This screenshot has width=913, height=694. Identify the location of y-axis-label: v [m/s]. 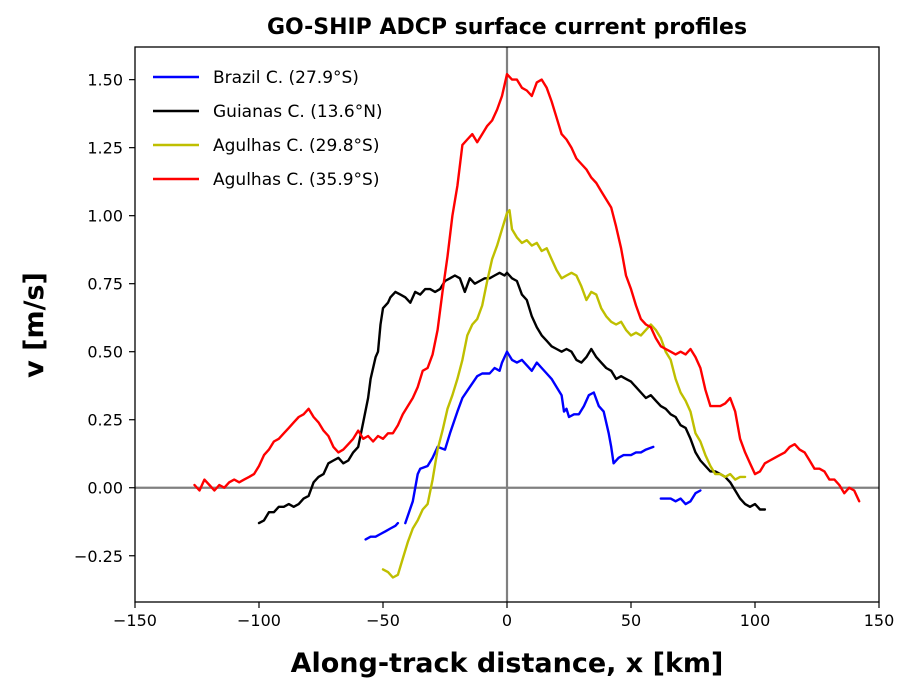
(34, 325).